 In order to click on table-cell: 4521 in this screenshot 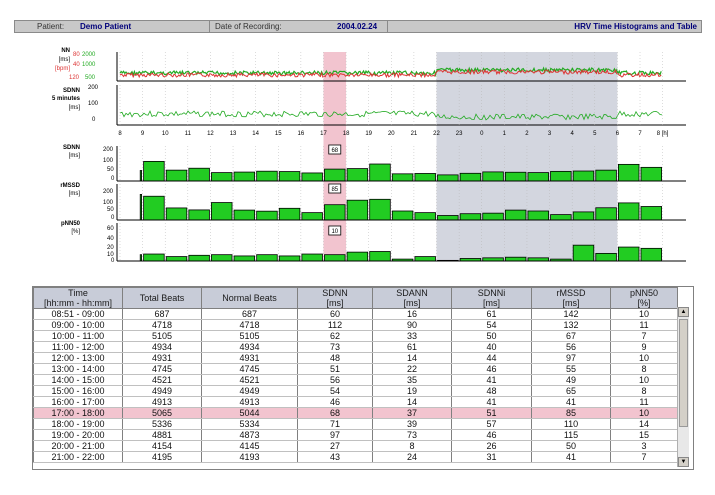, I will do `click(249, 380)`.